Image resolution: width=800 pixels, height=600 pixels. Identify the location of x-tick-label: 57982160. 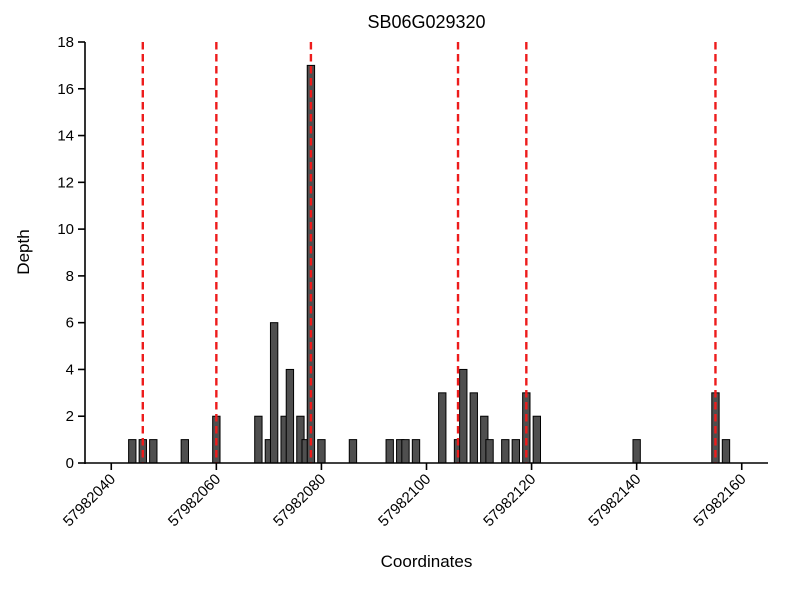
(719, 500).